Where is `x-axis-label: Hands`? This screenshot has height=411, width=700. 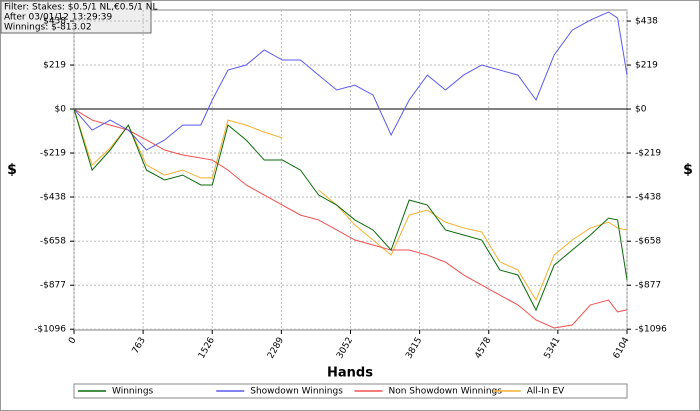 x-axis-label: Hands is located at coordinates (350, 373).